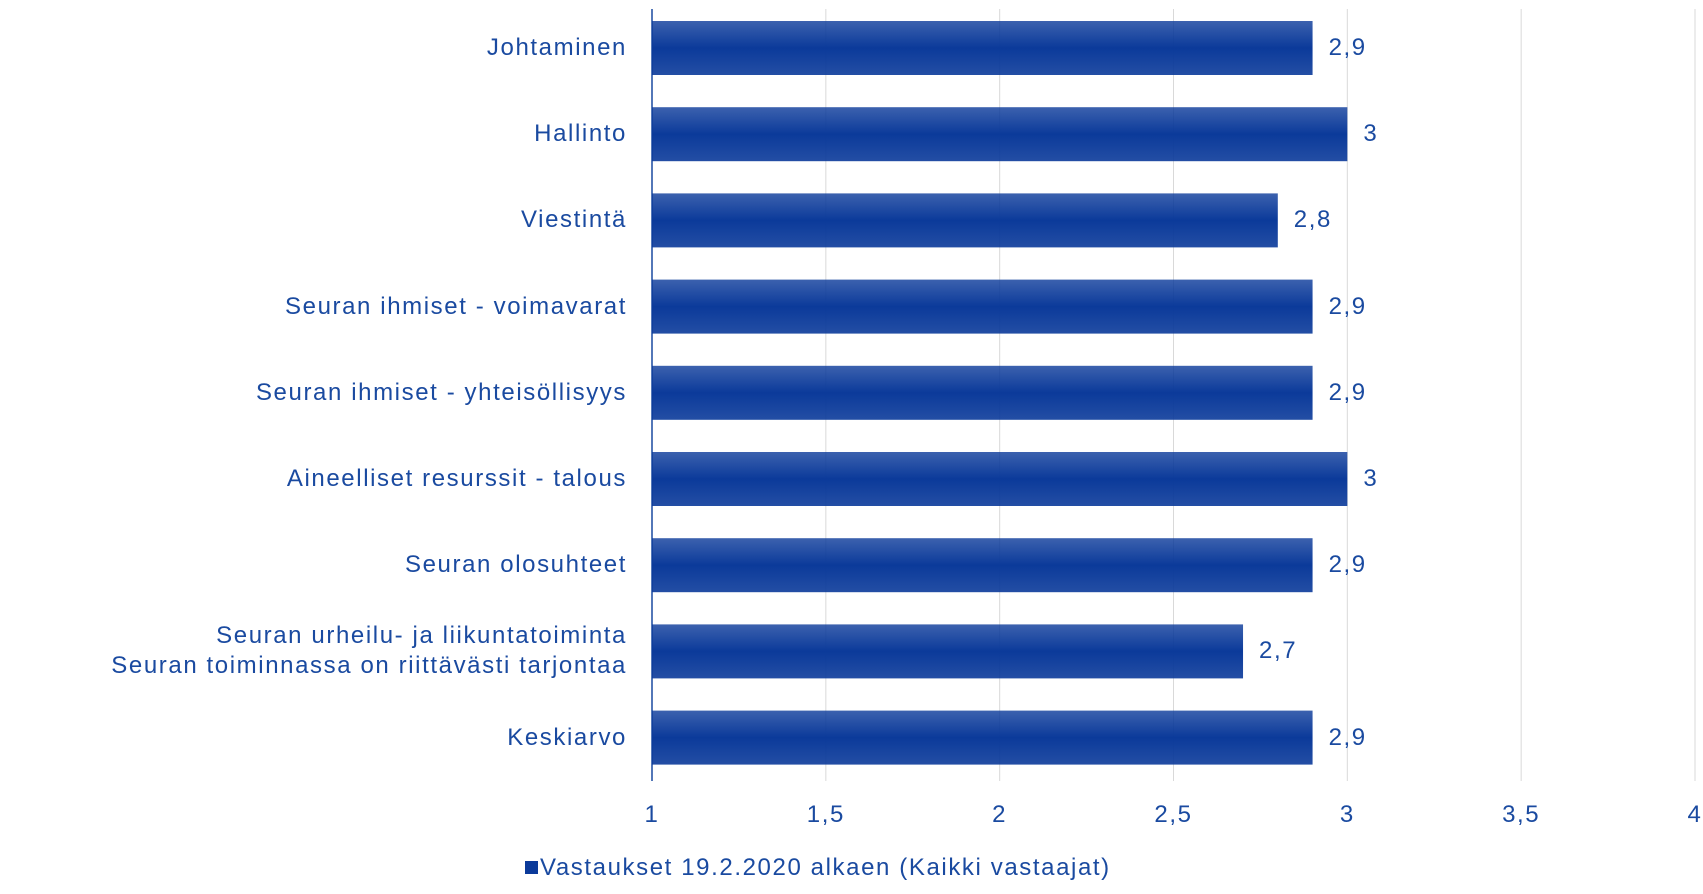 The width and height of the screenshot is (1703, 894). I want to click on y-tick-label: Hallinto, so click(580, 134).